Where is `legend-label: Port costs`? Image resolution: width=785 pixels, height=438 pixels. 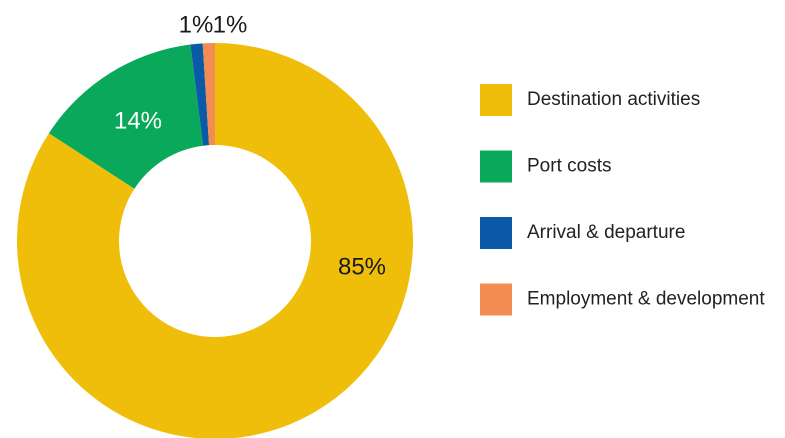
legend-label: Port costs is located at coordinates (569, 166).